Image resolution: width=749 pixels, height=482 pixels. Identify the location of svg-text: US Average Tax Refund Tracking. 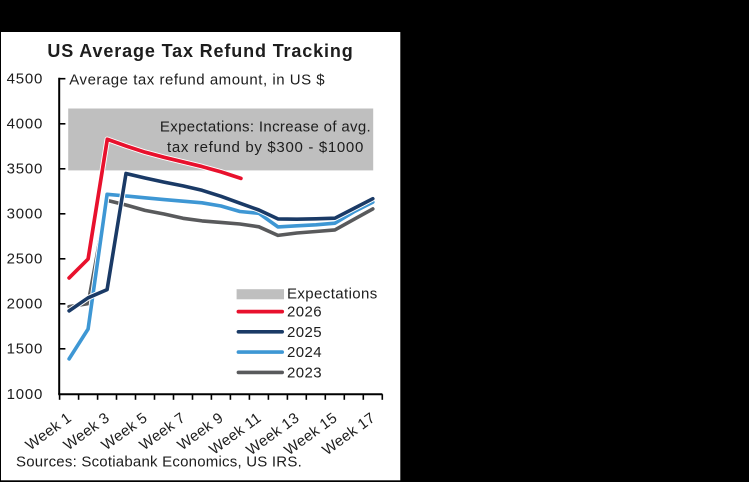
(200, 51).